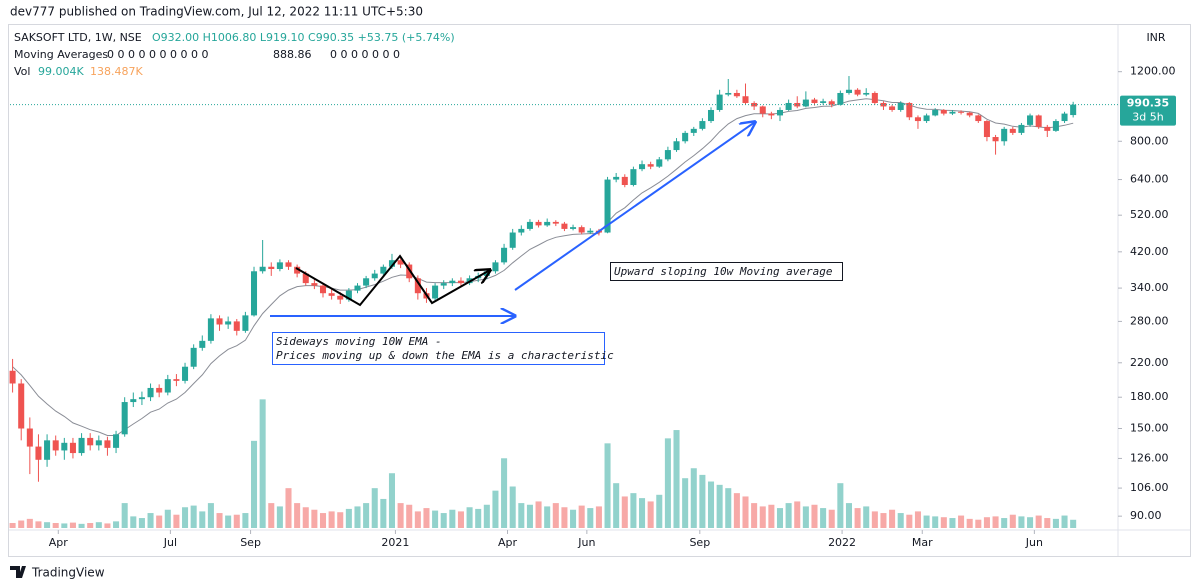 This screenshot has width=1200, height=588. Describe the element at coordinates (1148, 110) in the screenshot. I see `last-price-tag` at that location.